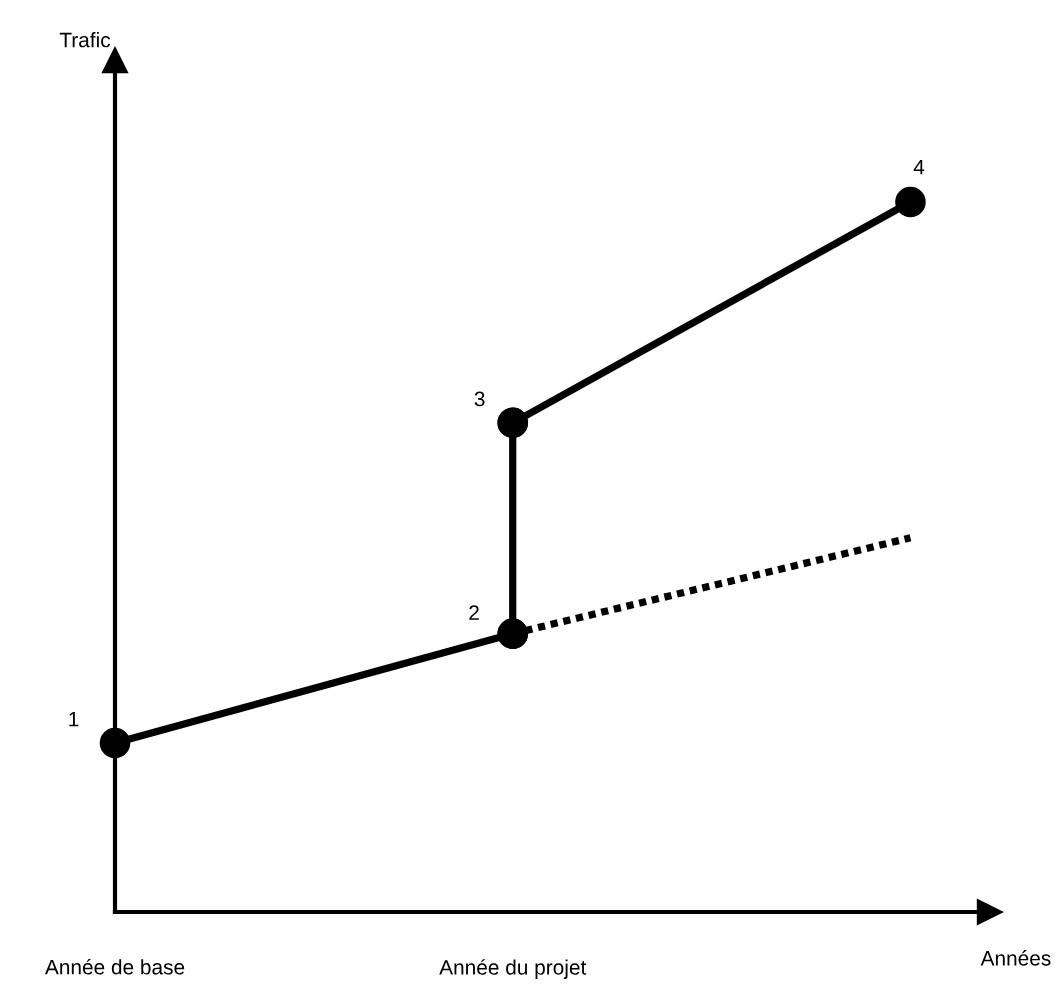 This screenshot has height=991, width=1055. Describe the element at coordinates (85, 40) in the screenshot. I see `text: Trafic` at that location.